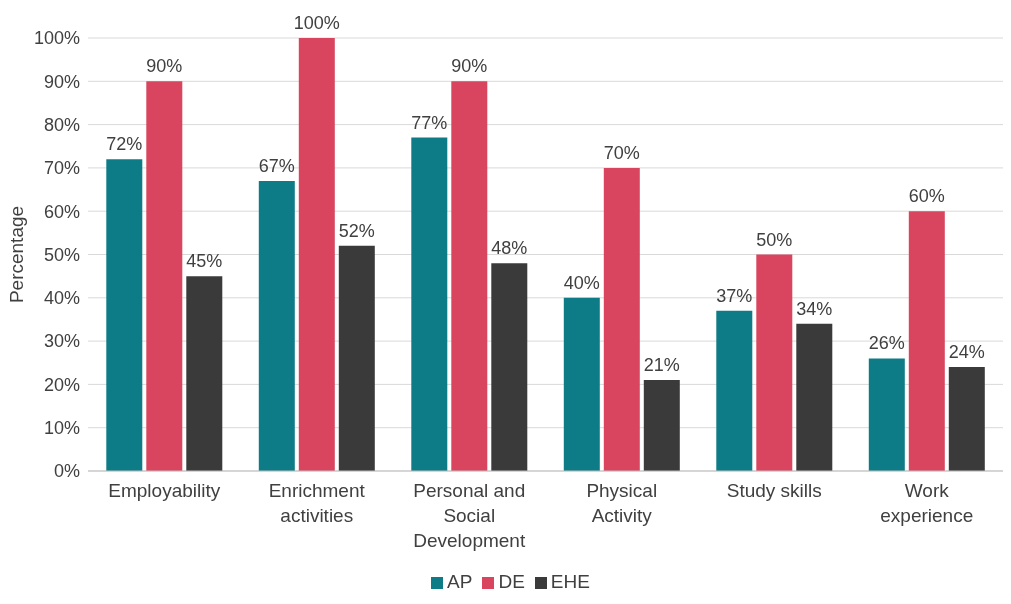 The image size is (1011, 604). I want to click on data-label: 50%, so click(774, 239).